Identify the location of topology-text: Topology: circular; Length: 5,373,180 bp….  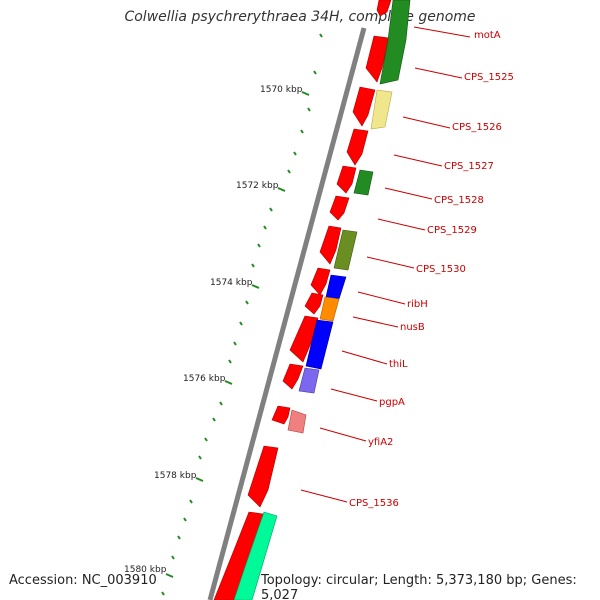
(419, 586).